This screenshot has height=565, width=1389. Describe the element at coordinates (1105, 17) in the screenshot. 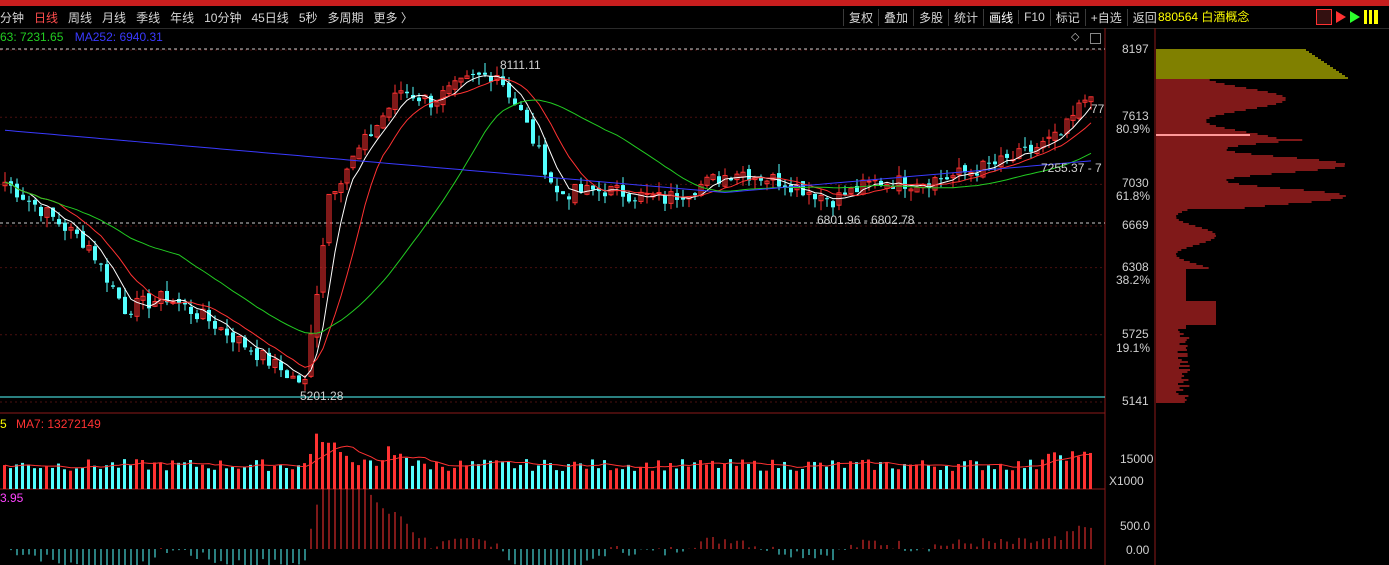

I see `tool-button: +自选` at that location.